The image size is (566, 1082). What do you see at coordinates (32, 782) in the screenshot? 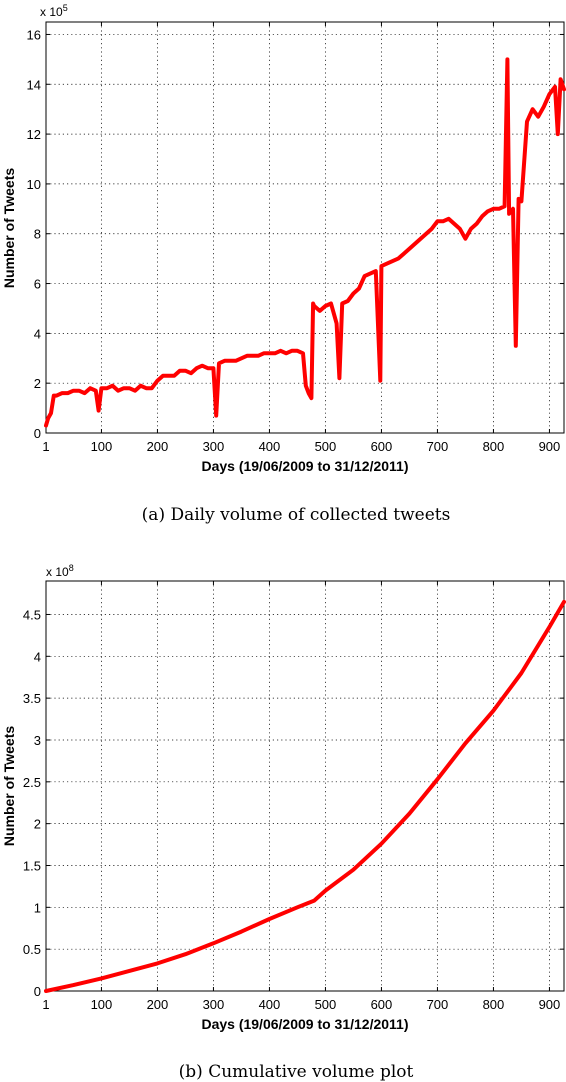
I see `y-tick-label: 2.5` at bounding box center [32, 782].